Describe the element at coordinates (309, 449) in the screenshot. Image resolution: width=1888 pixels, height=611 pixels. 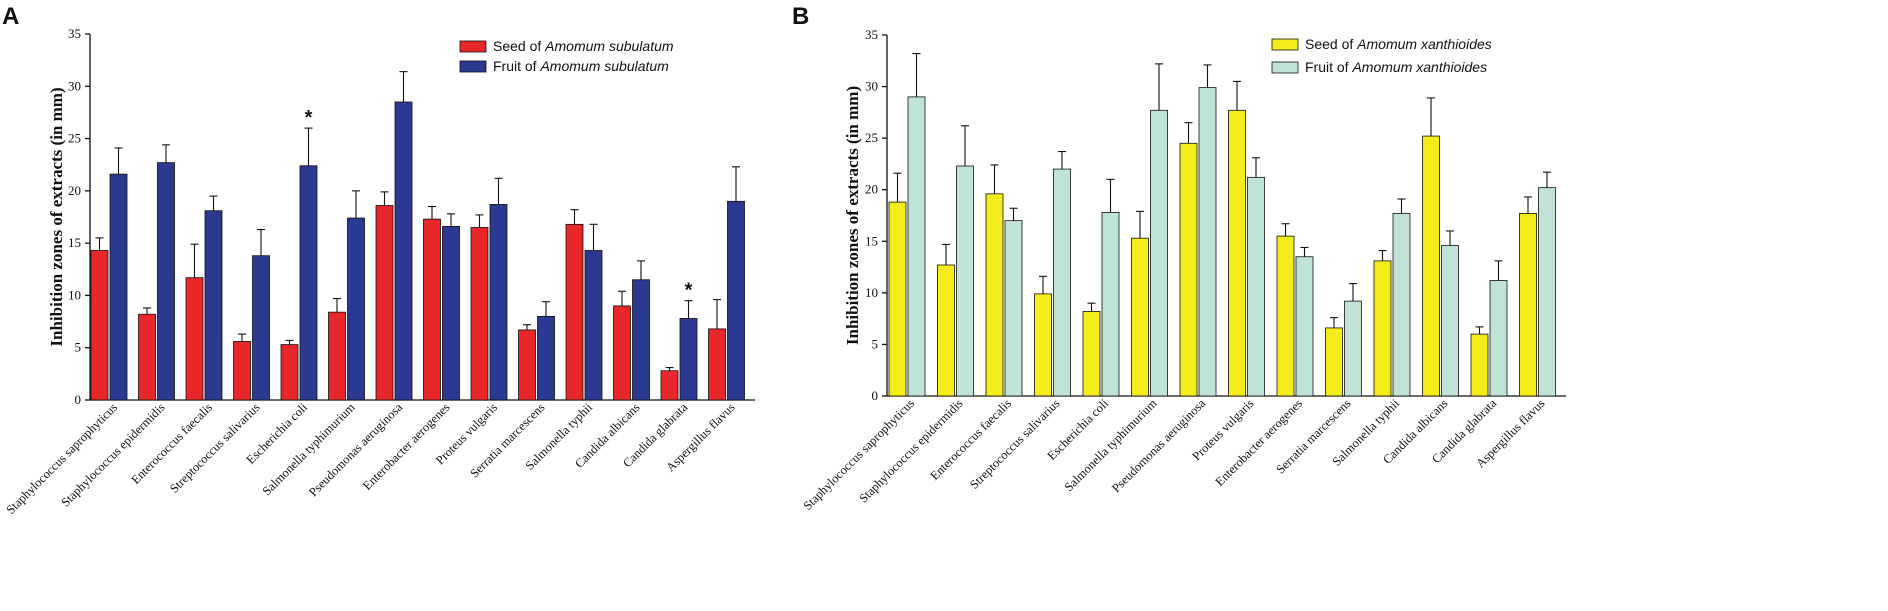
I see `x-tick-label: Salmonella typhimurium` at that location.